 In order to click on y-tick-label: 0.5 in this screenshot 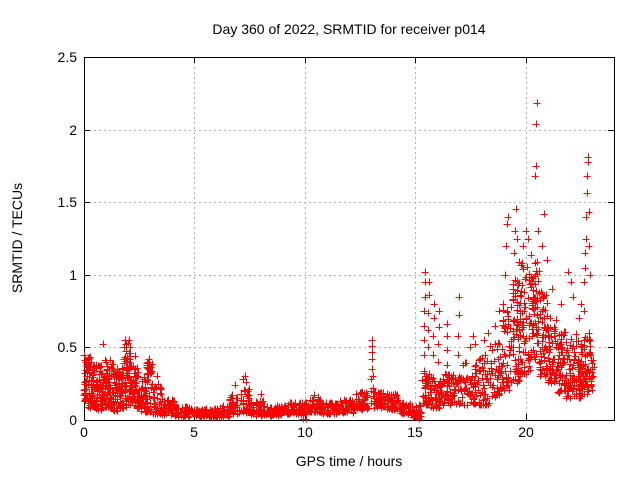, I will do `click(68, 347)`.